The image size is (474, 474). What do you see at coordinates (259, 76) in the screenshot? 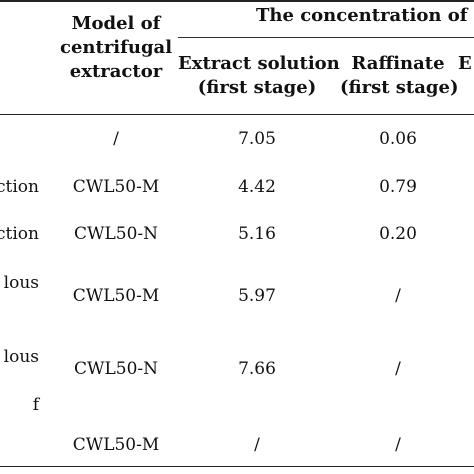
I see `extract-column-header: Extract solution (first stage)` at bounding box center [259, 76].